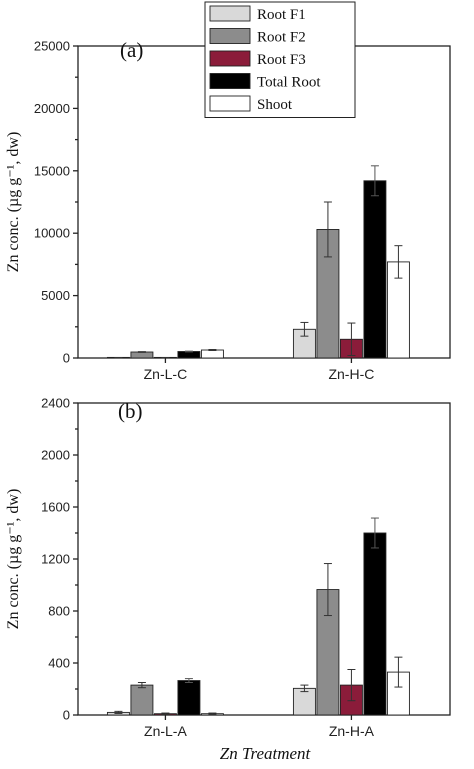 The width and height of the screenshot is (474, 769). What do you see at coordinates (212, 354) in the screenshot?
I see `bar-shoot` at bounding box center [212, 354].